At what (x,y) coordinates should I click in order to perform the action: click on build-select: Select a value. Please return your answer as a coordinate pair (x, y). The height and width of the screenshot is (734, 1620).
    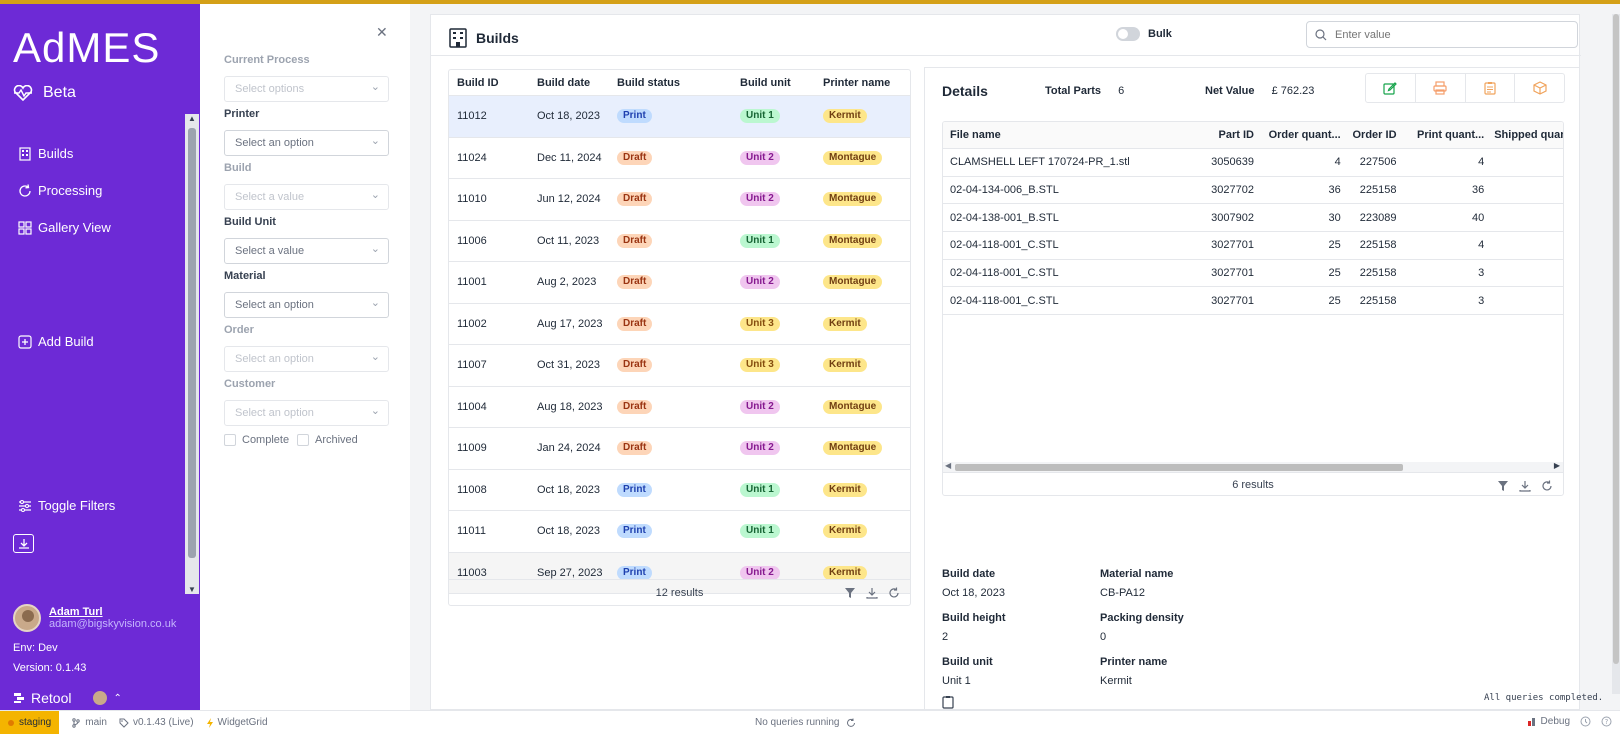
    Looking at the image, I should click on (306, 197).